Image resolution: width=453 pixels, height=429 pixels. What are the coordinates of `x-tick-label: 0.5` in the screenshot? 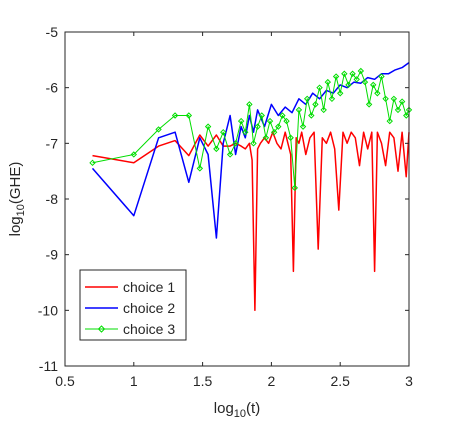 It's located at (65, 381).